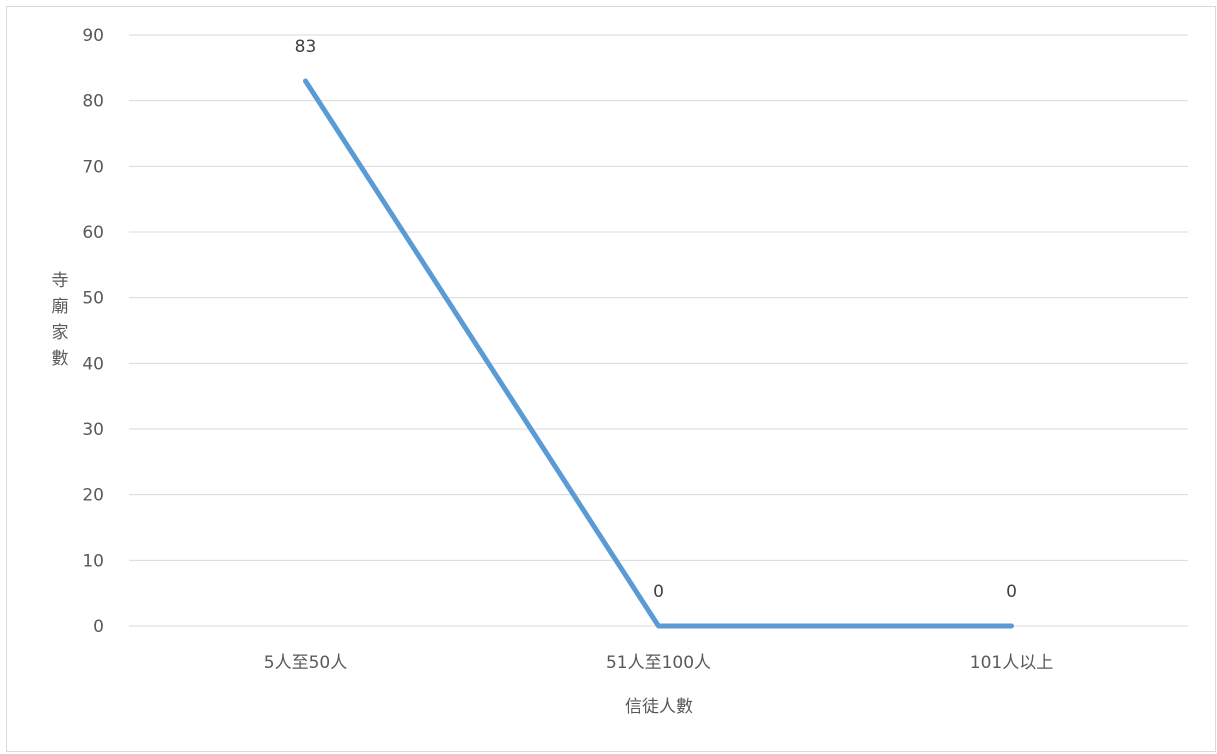 The width and height of the screenshot is (1217, 754). What do you see at coordinates (306, 47) in the screenshot?
I see `data-label: 83` at bounding box center [306, 47].